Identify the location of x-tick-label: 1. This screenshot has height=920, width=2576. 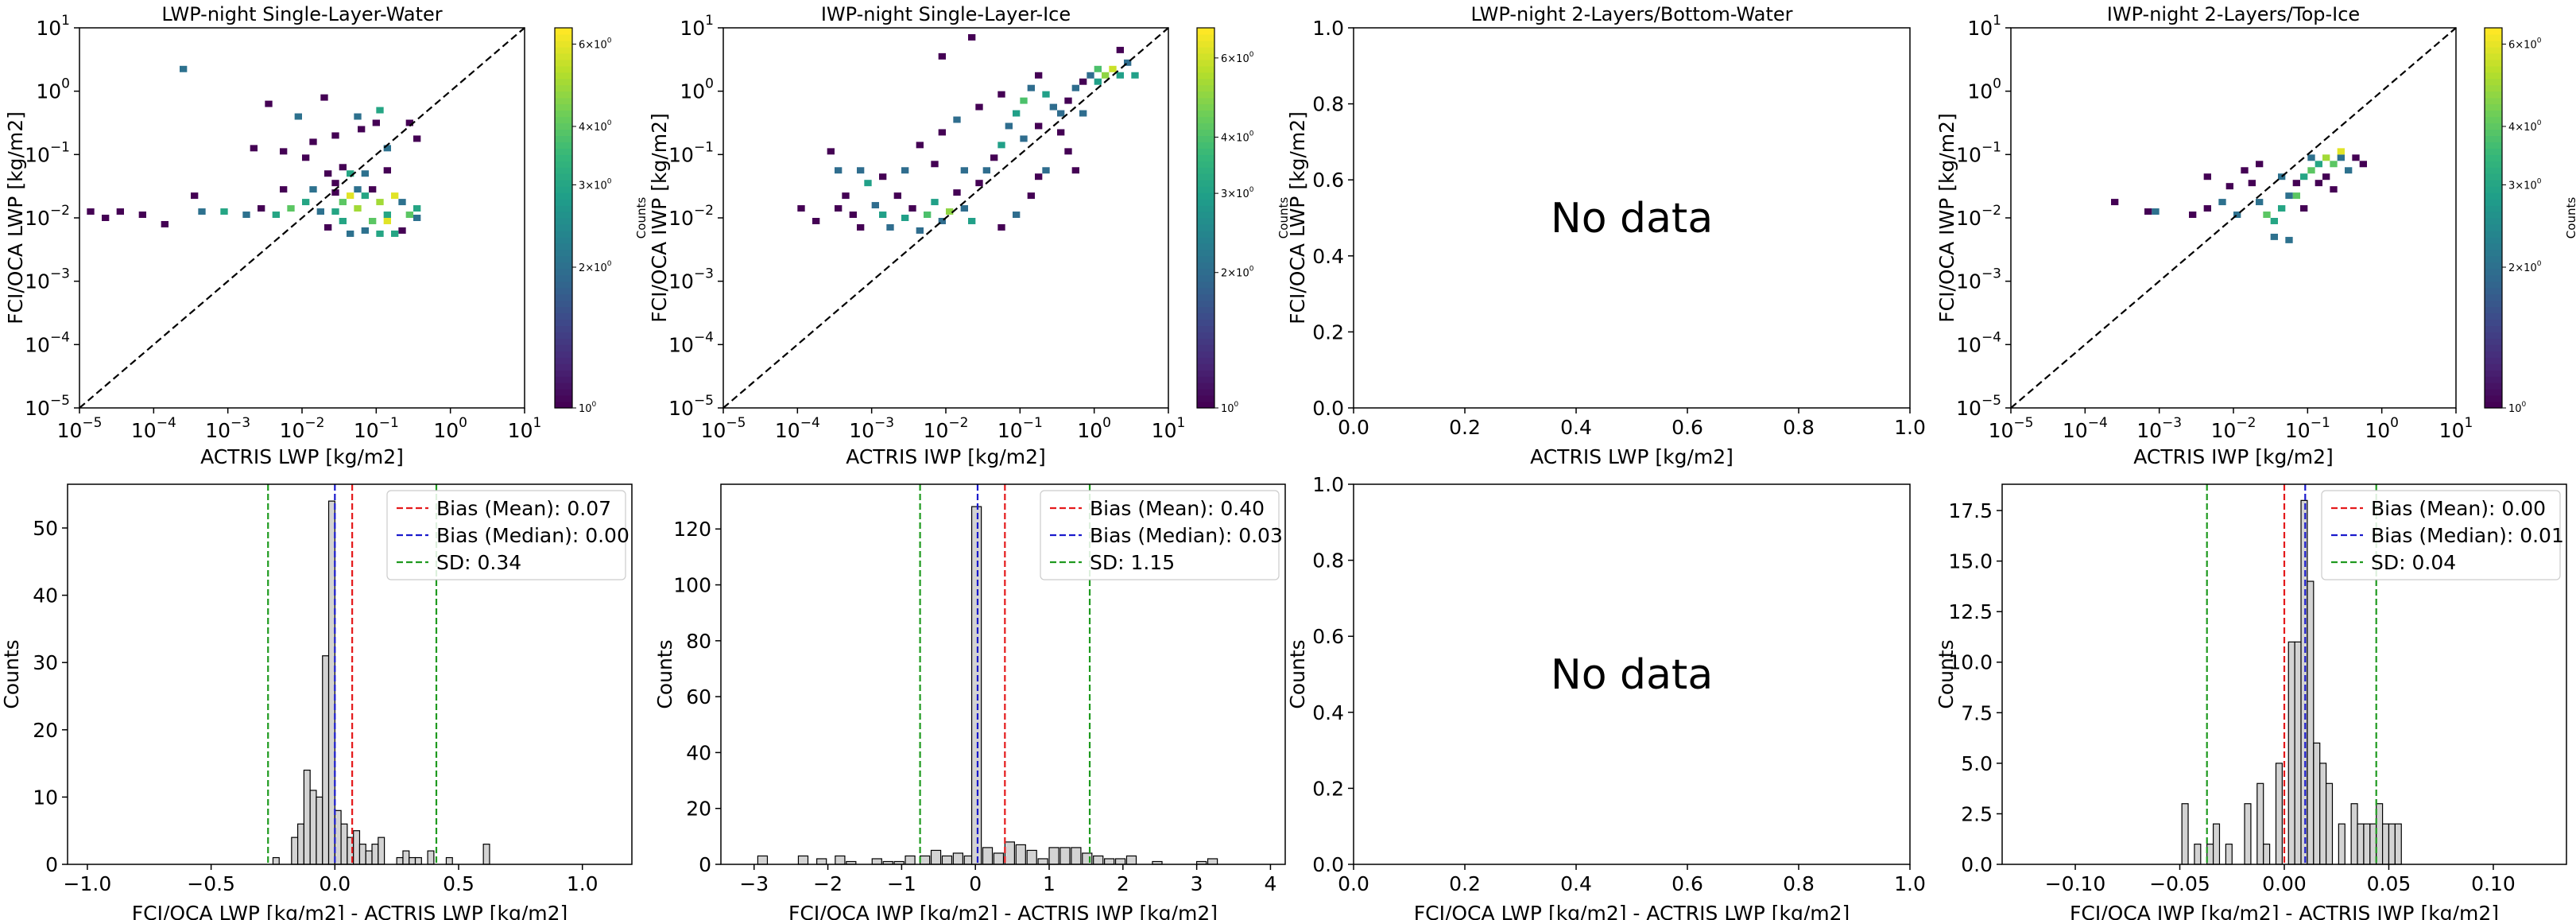
(1049, 883).